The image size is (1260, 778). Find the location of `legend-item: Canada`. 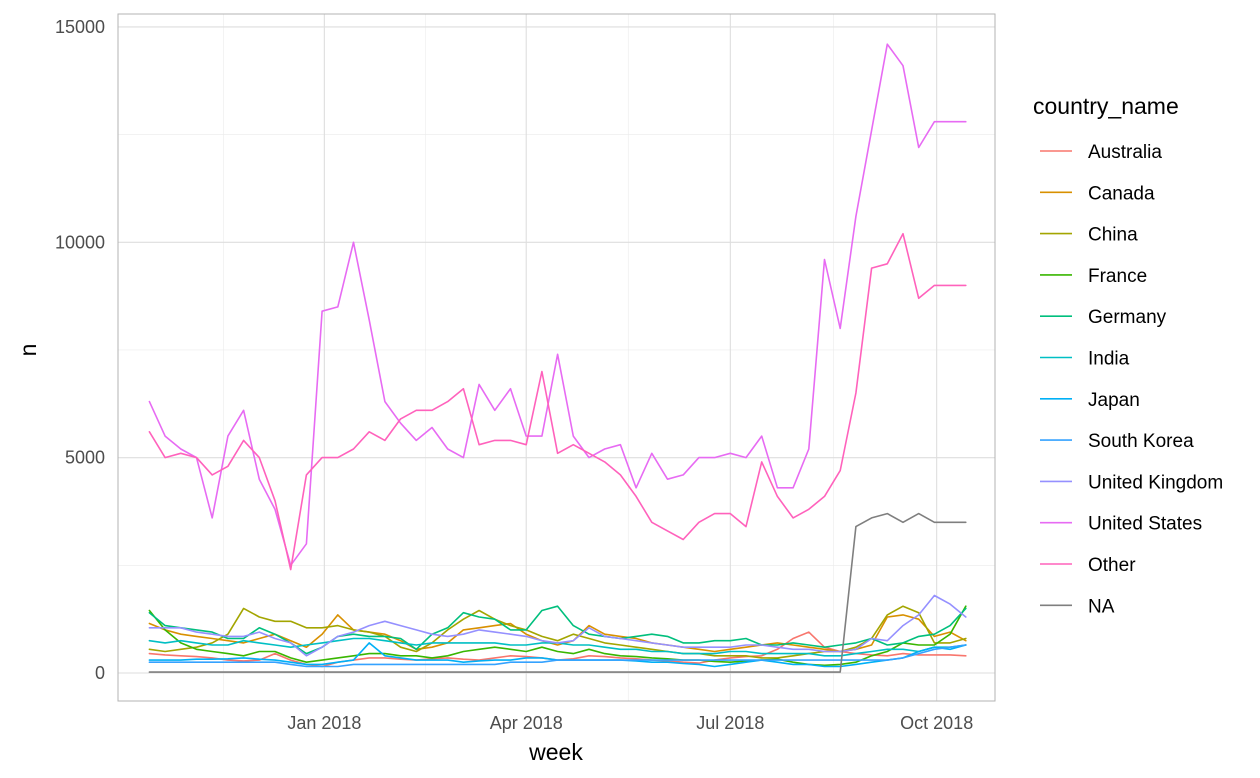

legend-item: Canada is located at coordinates (1097, 193).